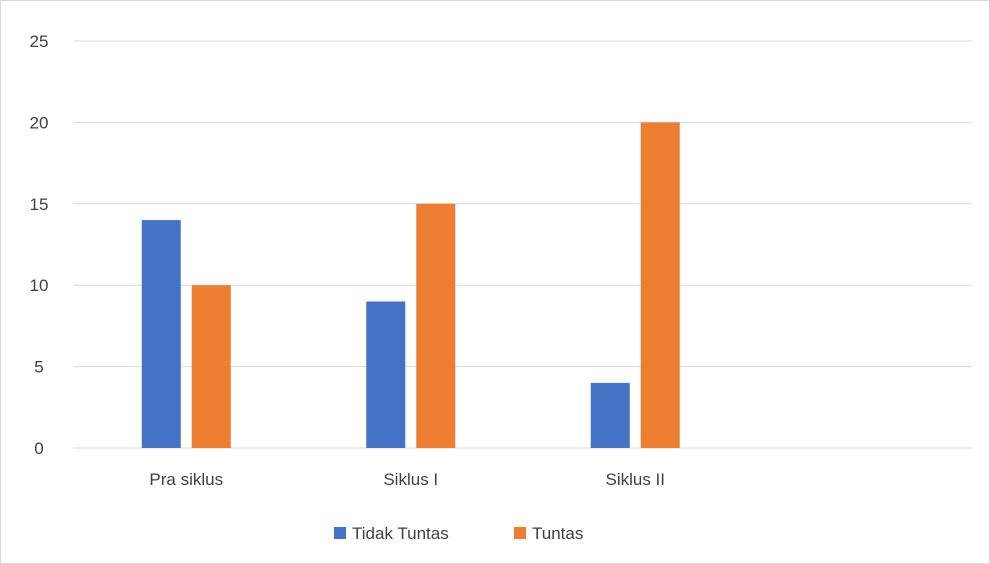 The height and width of the screenshot is (564, 990). I want to click on legend-label: Tidak Tuntas, so click(400, 533).